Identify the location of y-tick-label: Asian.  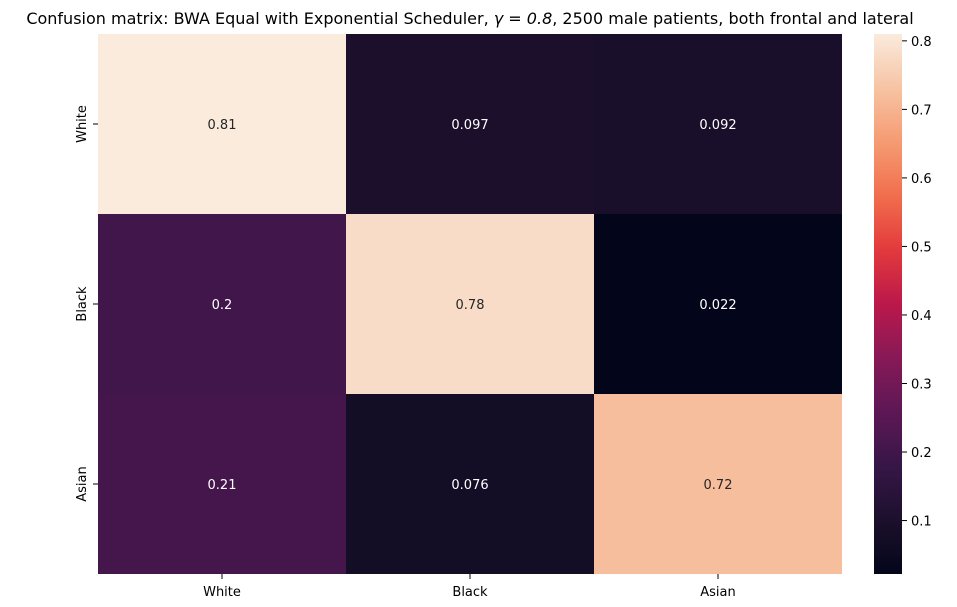
(82, 483).